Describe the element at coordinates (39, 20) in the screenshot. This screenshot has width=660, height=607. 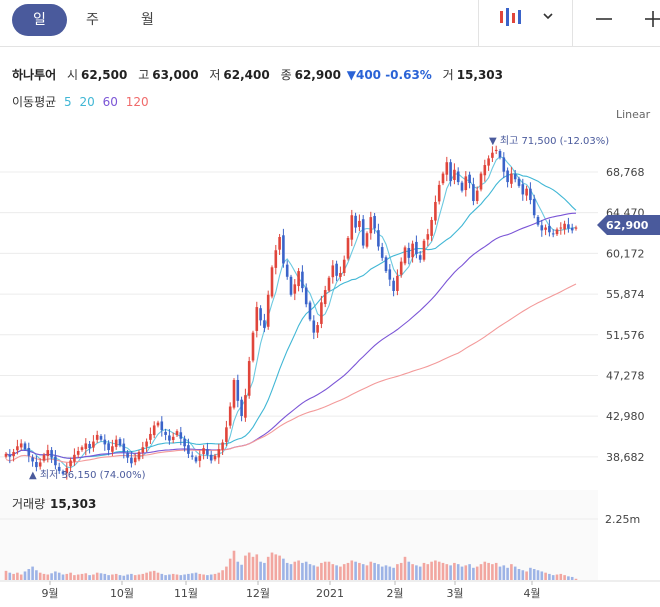
I see `tab-day: 일` at that location.